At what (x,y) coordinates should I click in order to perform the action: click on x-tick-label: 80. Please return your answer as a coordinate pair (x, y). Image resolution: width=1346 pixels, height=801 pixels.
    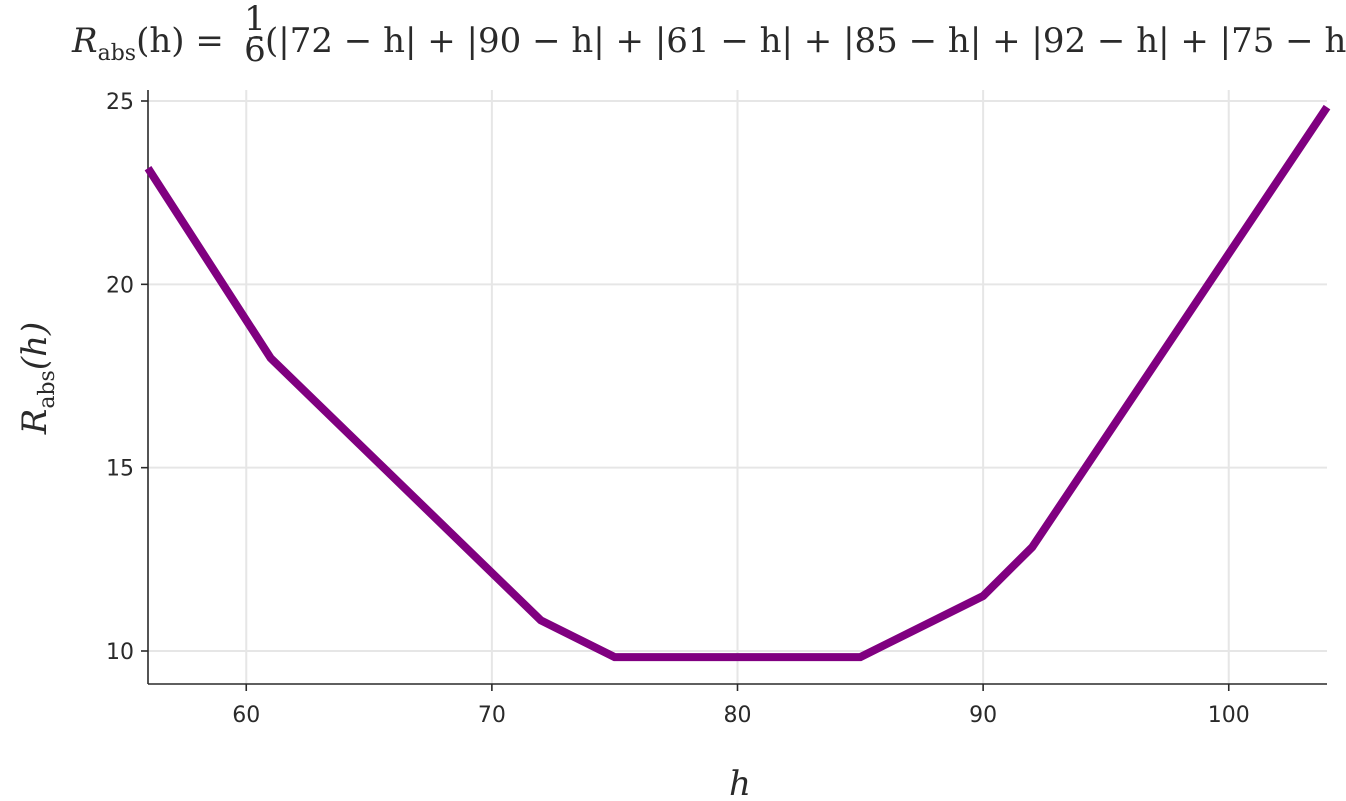
    Looking at the image, I should click on (738, 715).